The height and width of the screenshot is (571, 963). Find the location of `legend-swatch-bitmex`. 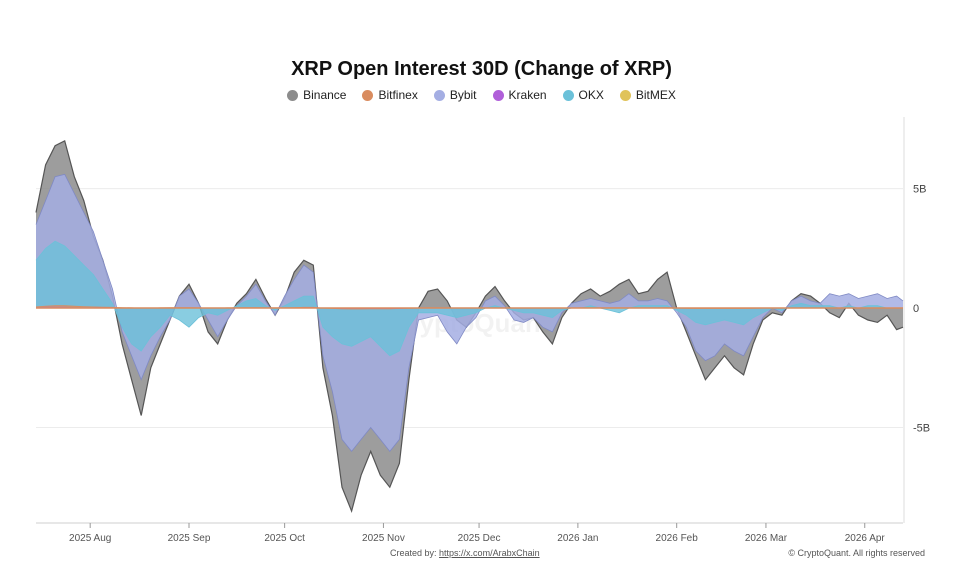

legend-swatch-bitmex is located at coordinates (625, 95).